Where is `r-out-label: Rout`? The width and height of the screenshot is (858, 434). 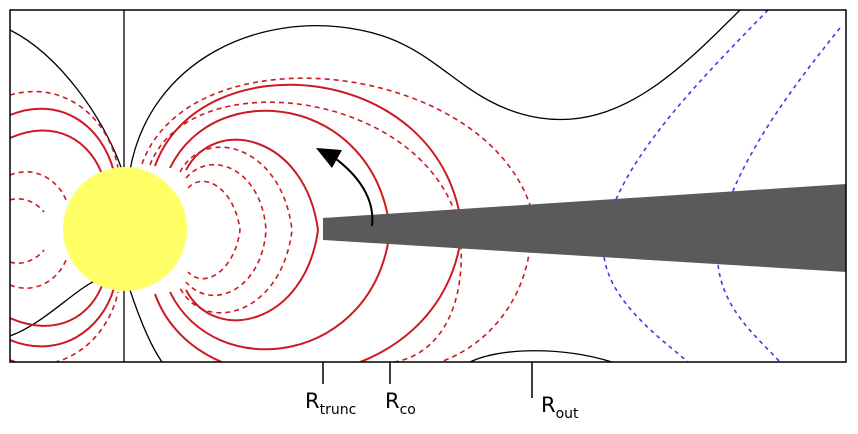 r-out-label: Rout is located at coordinates (560, 407).